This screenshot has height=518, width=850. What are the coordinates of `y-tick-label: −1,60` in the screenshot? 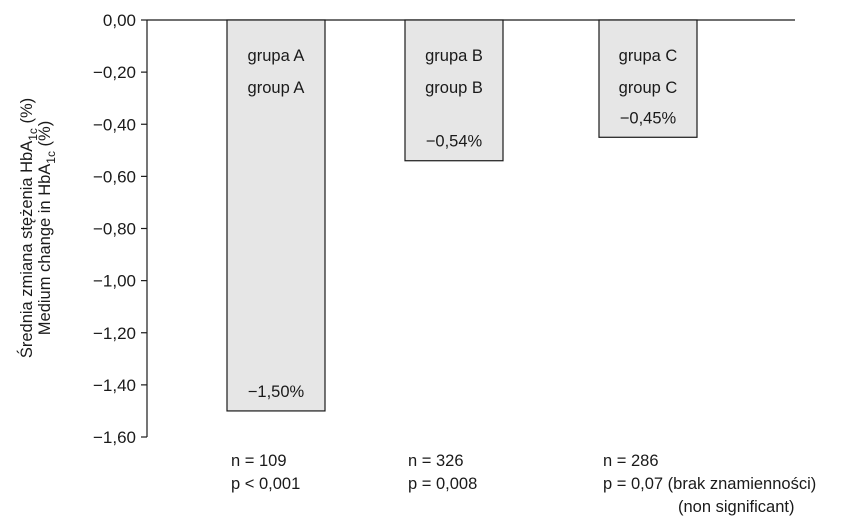 It's located at (114, 437).